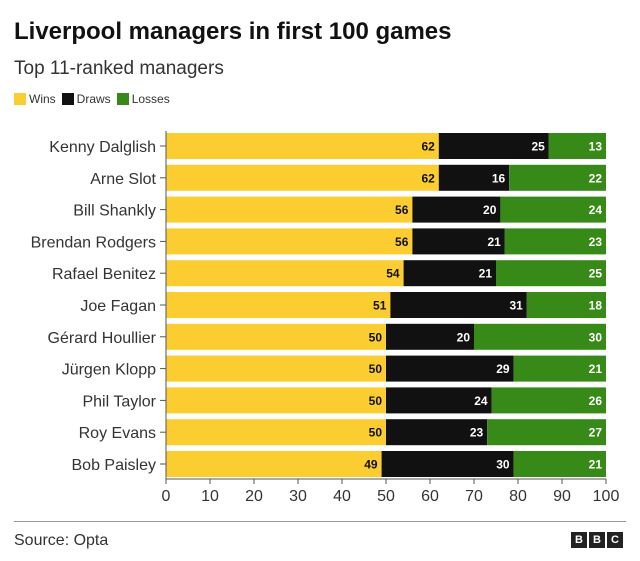  Describe the element at coordinates (320, 521) in the screenshot. I see `footer-divider` at that location.